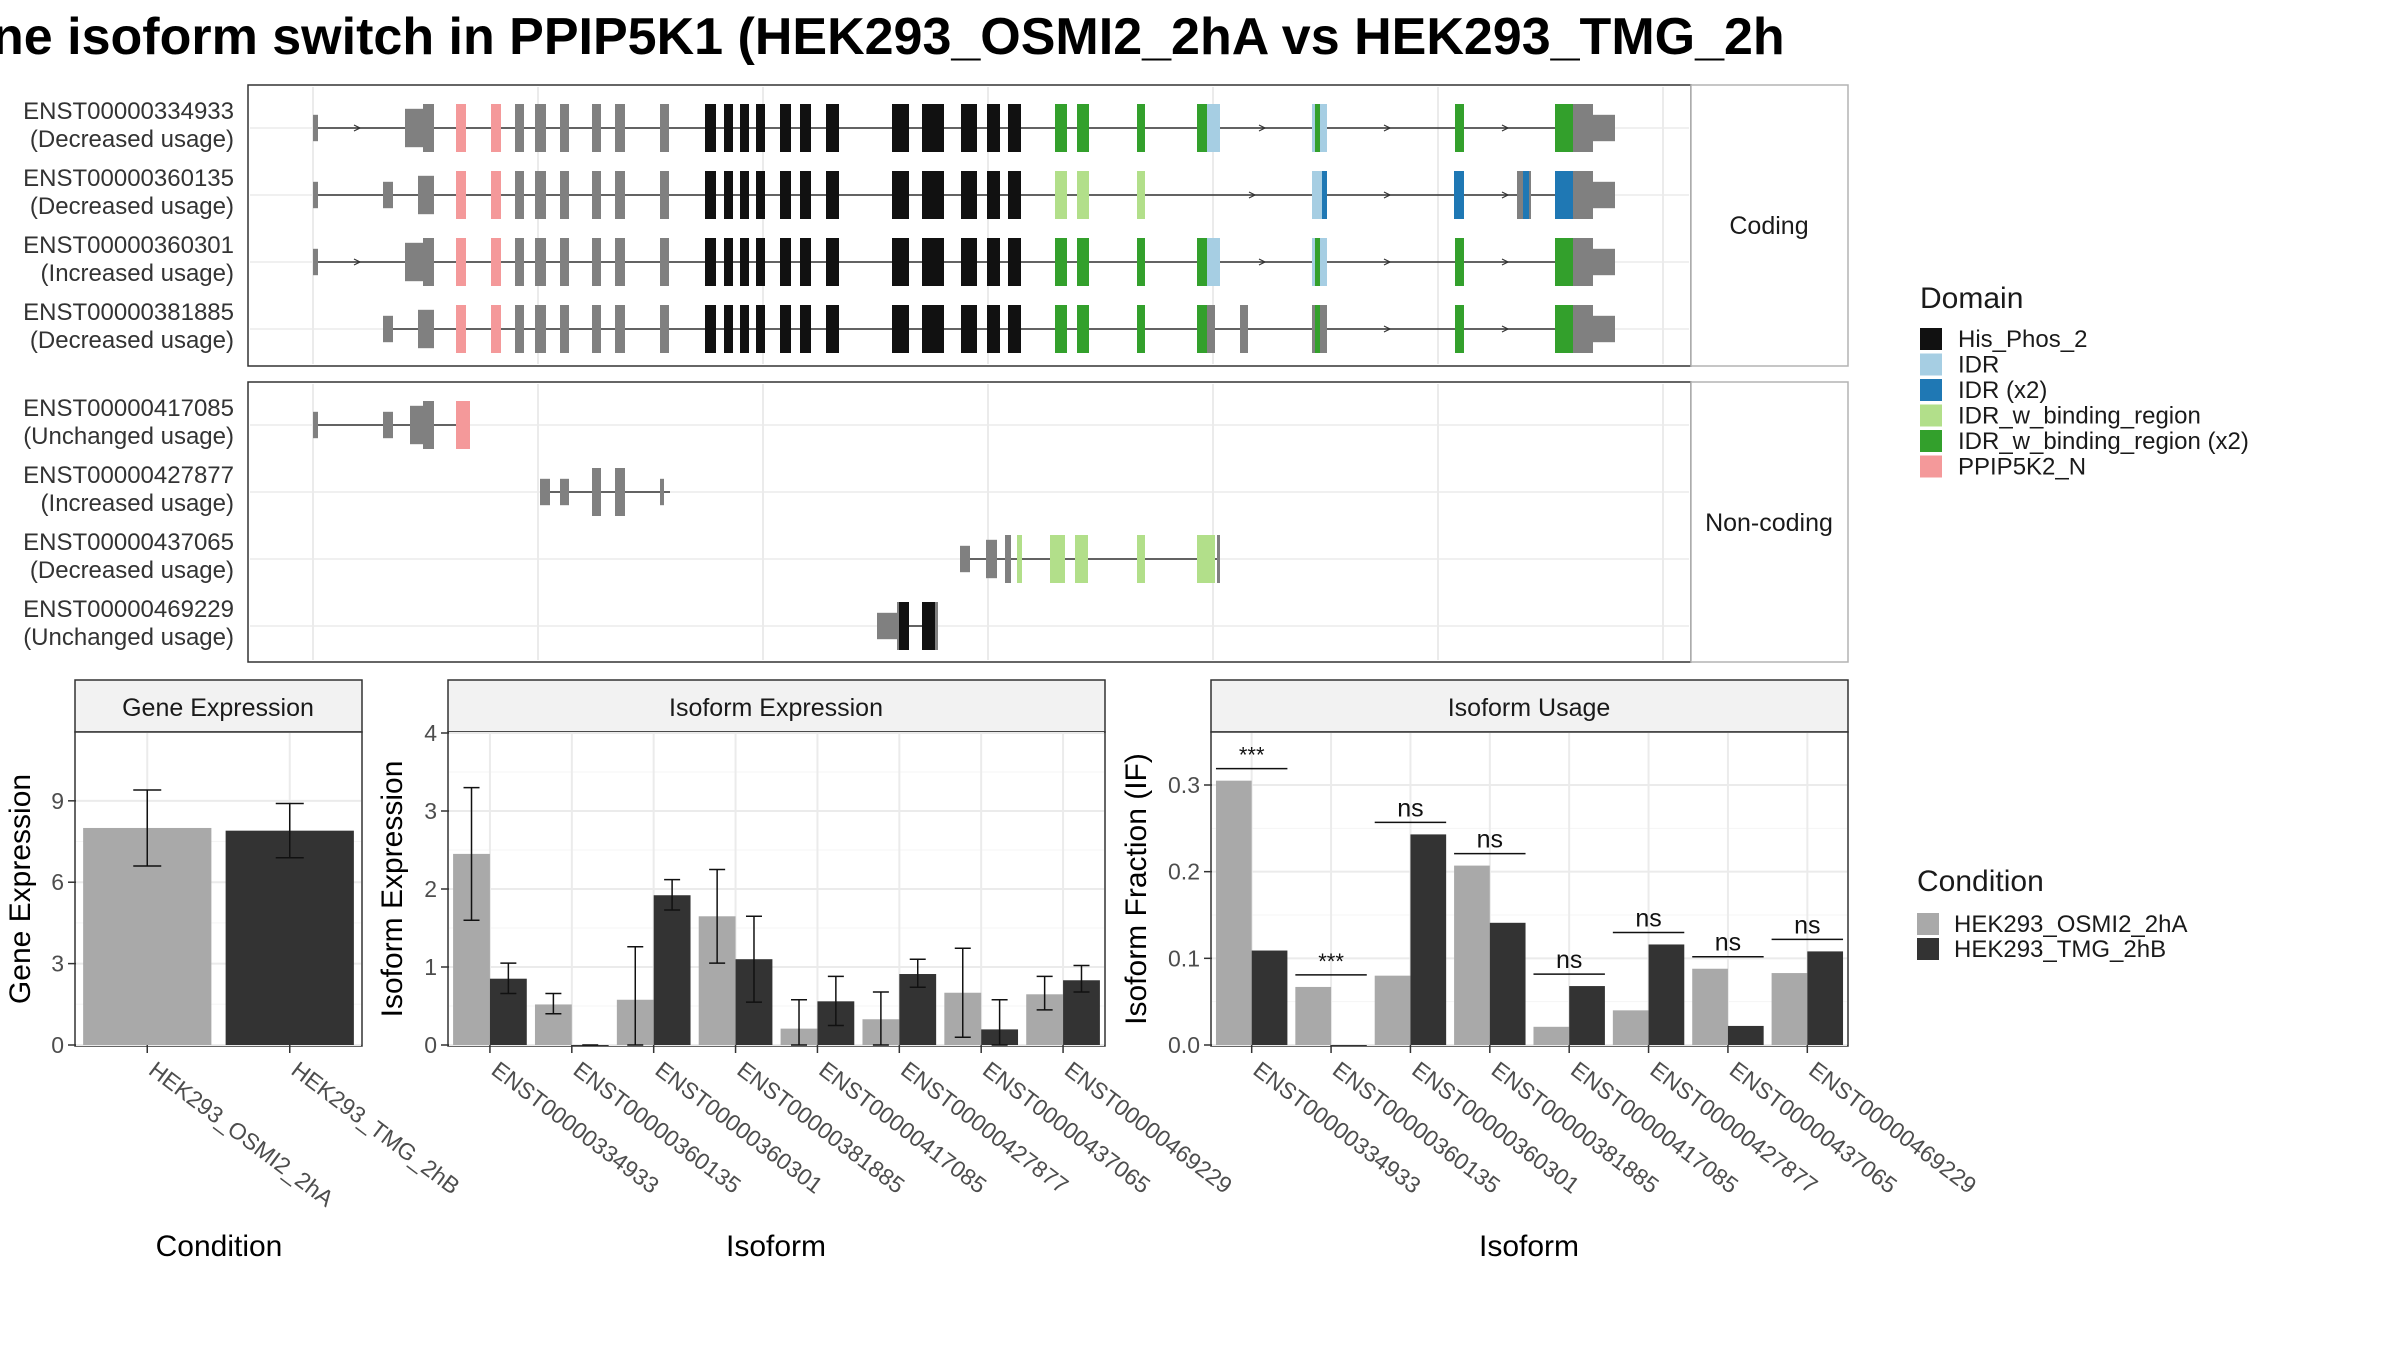 The image size is (2400, 1355). What do you see at coordinates (1928, 924) in the screenshot?
I see `legend-swatch-condition-a` at bounding box center [1928, 924].